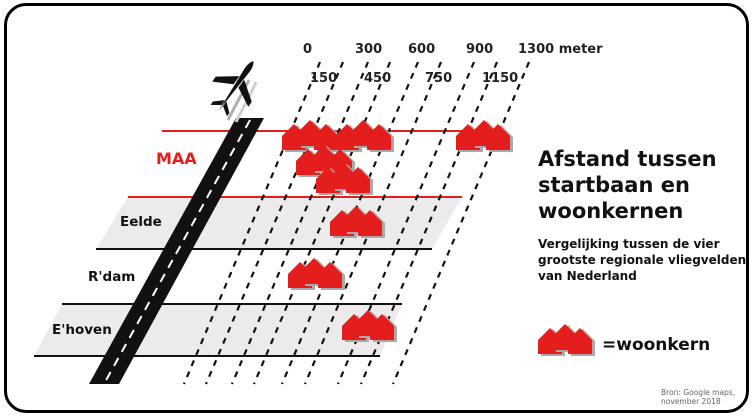 This screenshot has width=755, height=418. What do you see at coordinates (307, 49) in the screenshot?
I see `distance-label: 0` at bounding box center [307, 49].